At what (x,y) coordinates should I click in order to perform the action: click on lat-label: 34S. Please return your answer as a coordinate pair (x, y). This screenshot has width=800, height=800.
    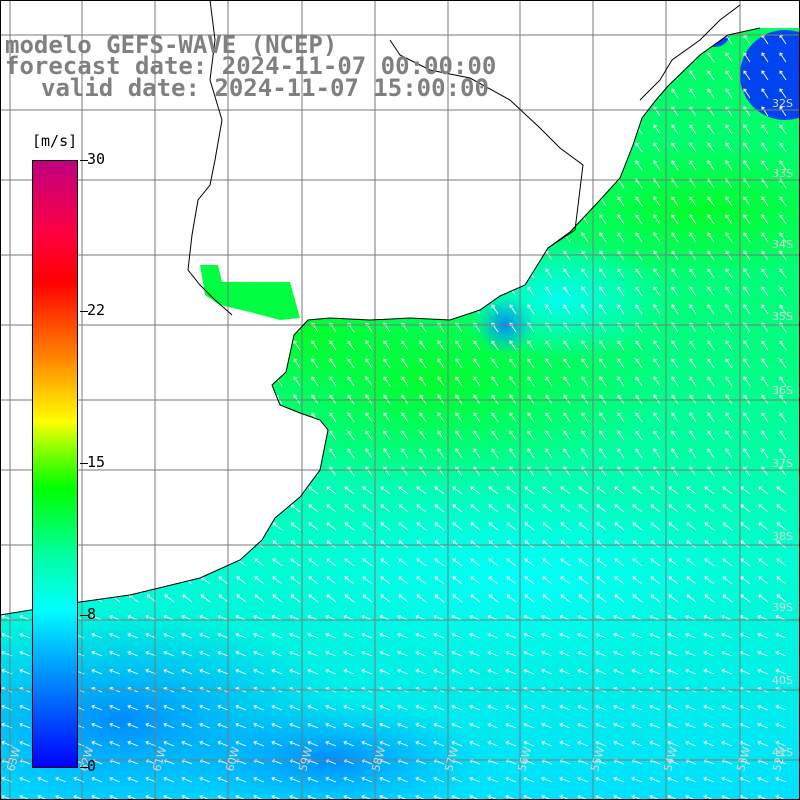
    Looking at the image, I should click on (782, 244).